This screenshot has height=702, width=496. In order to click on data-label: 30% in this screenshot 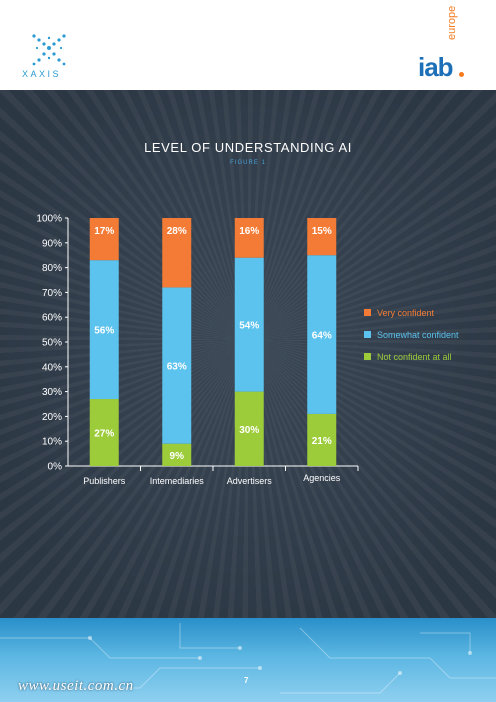, I will do `click(249, 430)`.